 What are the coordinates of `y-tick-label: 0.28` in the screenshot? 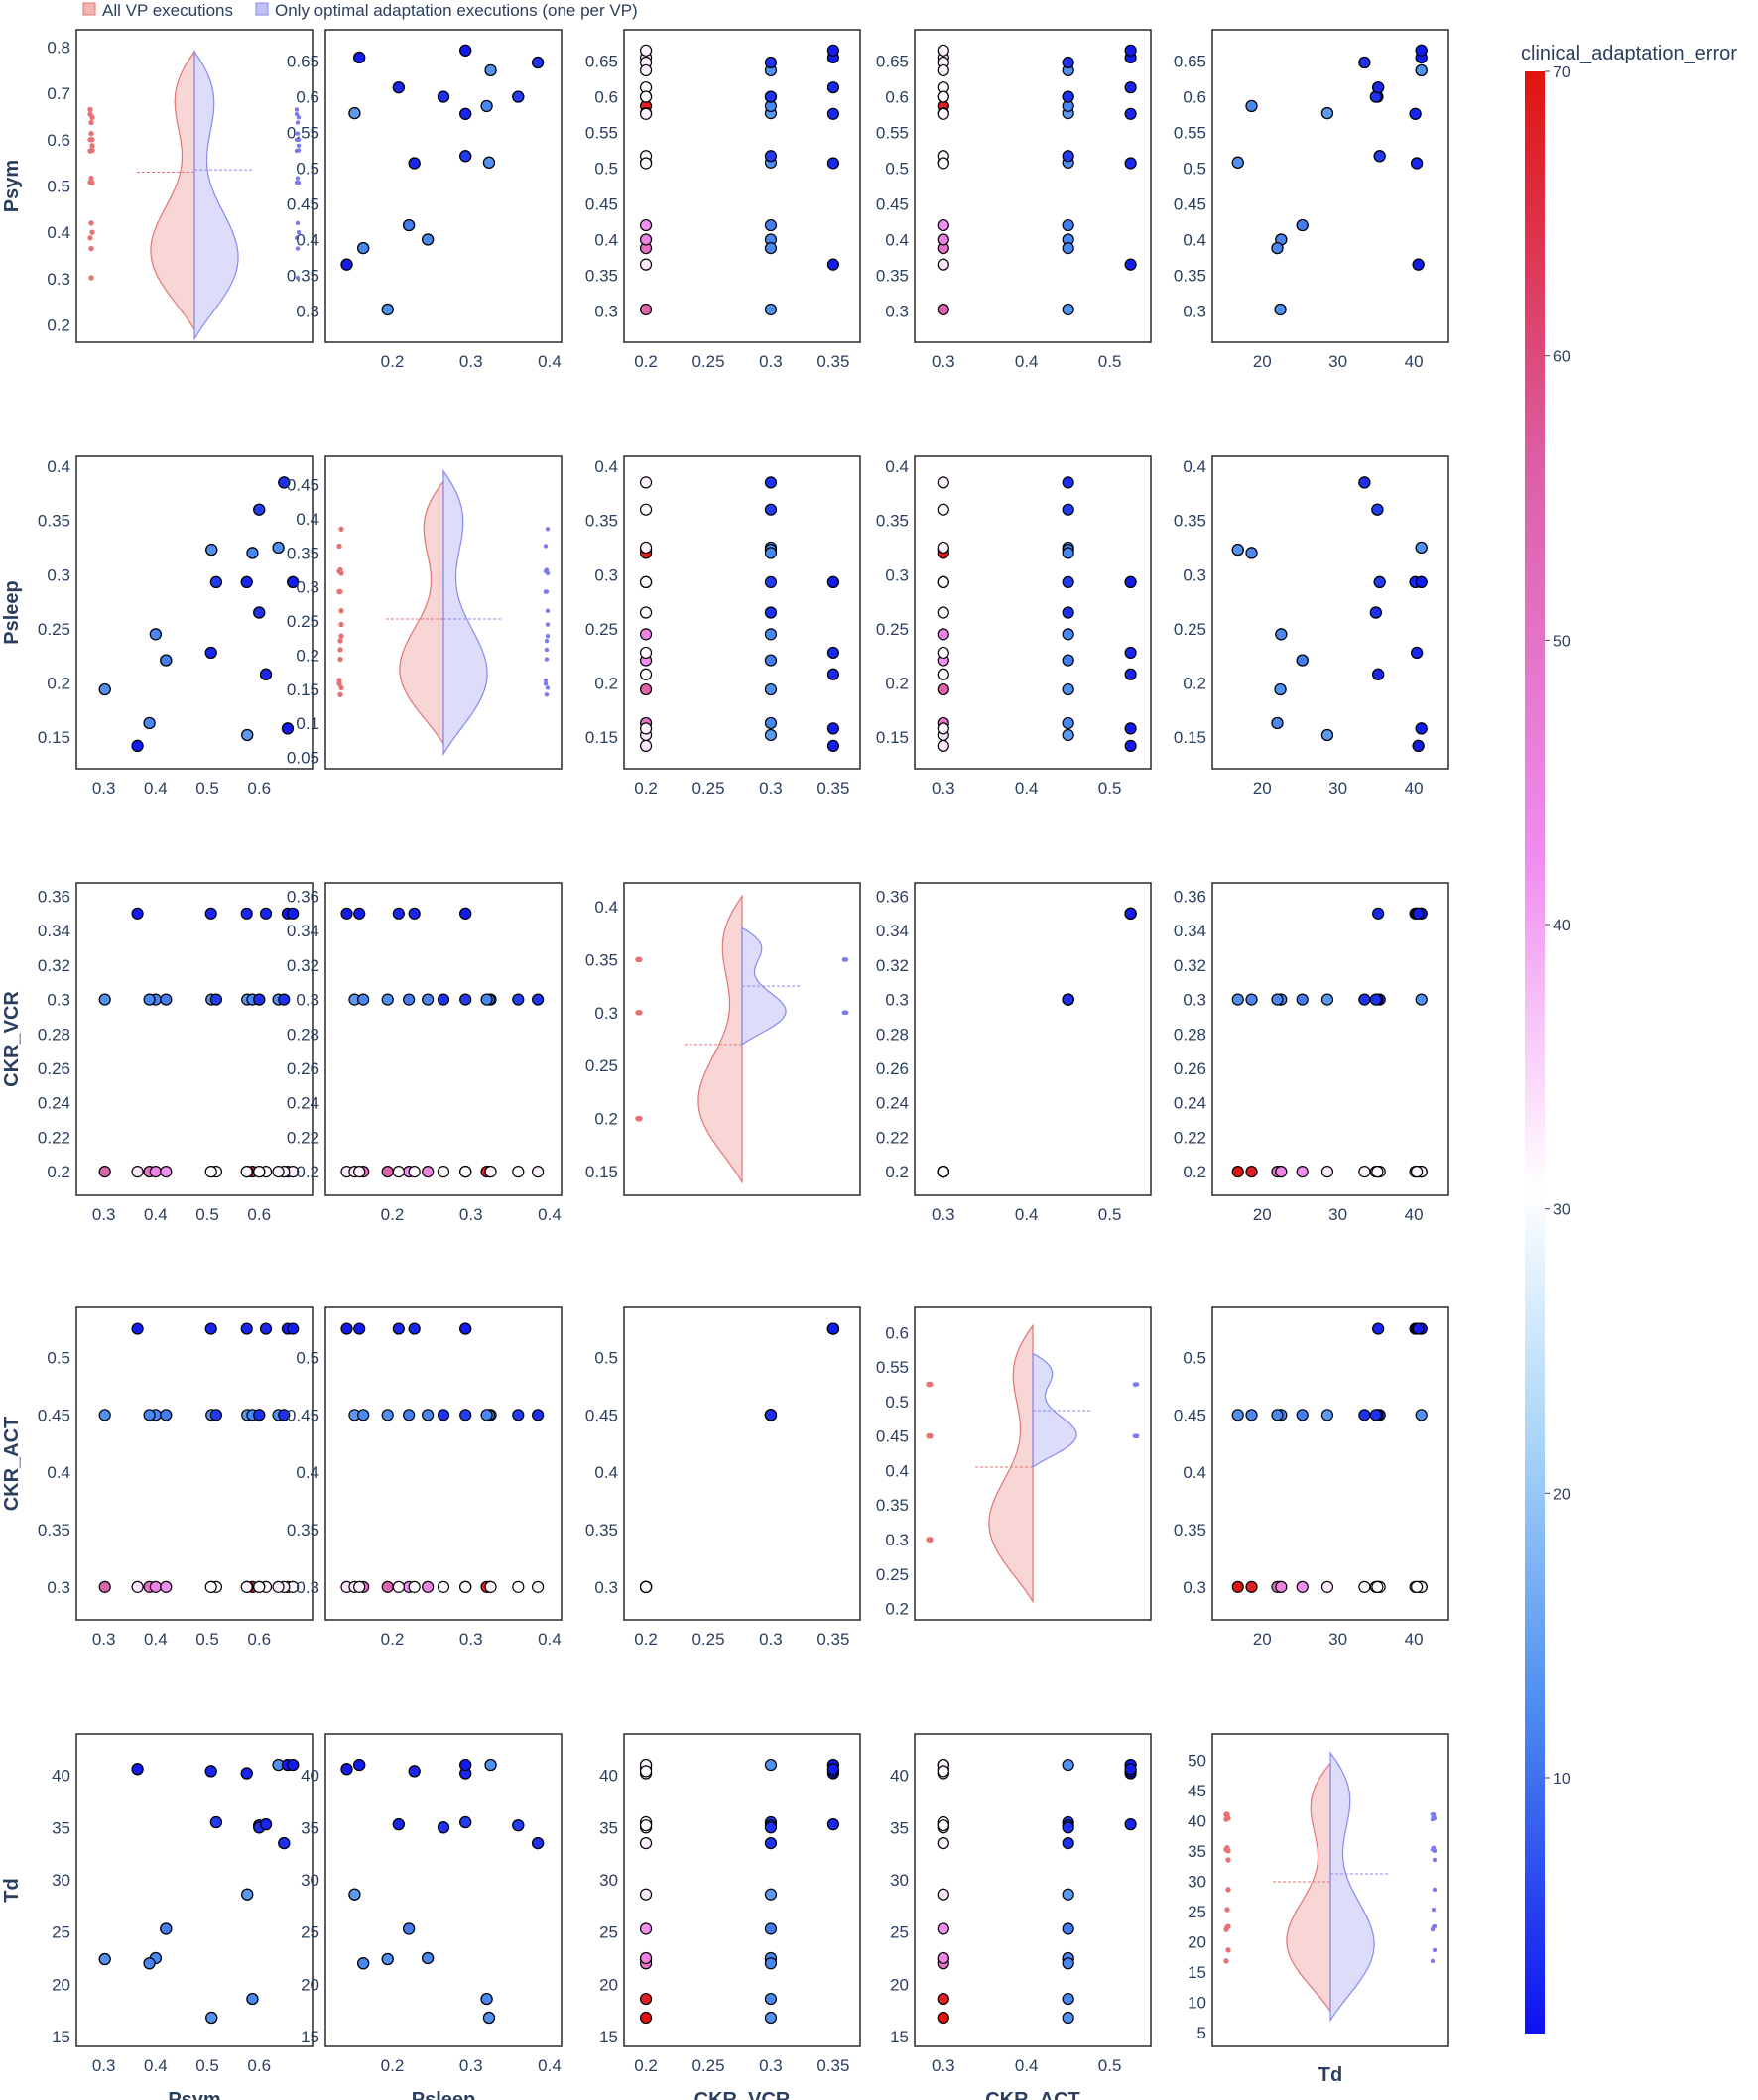 It's located at (54, 1034).